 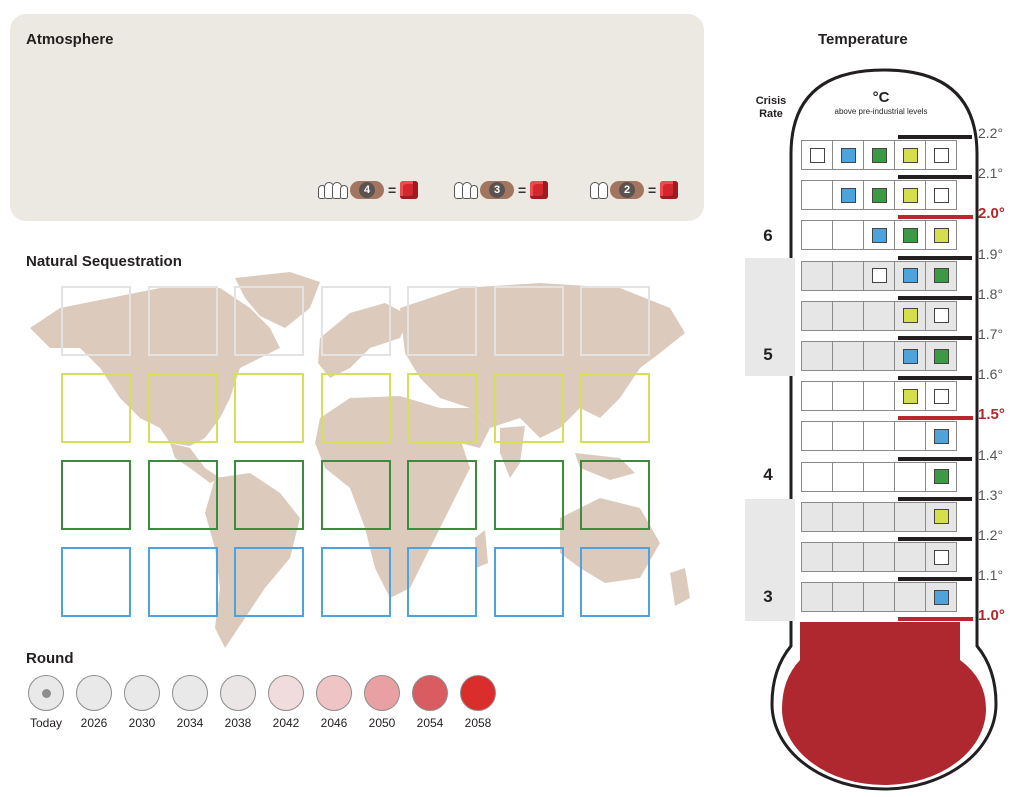 What do you see at coordinates (46, 702) in the screenshot?
I see `round-space: Today` at bounding box center [46, 702].